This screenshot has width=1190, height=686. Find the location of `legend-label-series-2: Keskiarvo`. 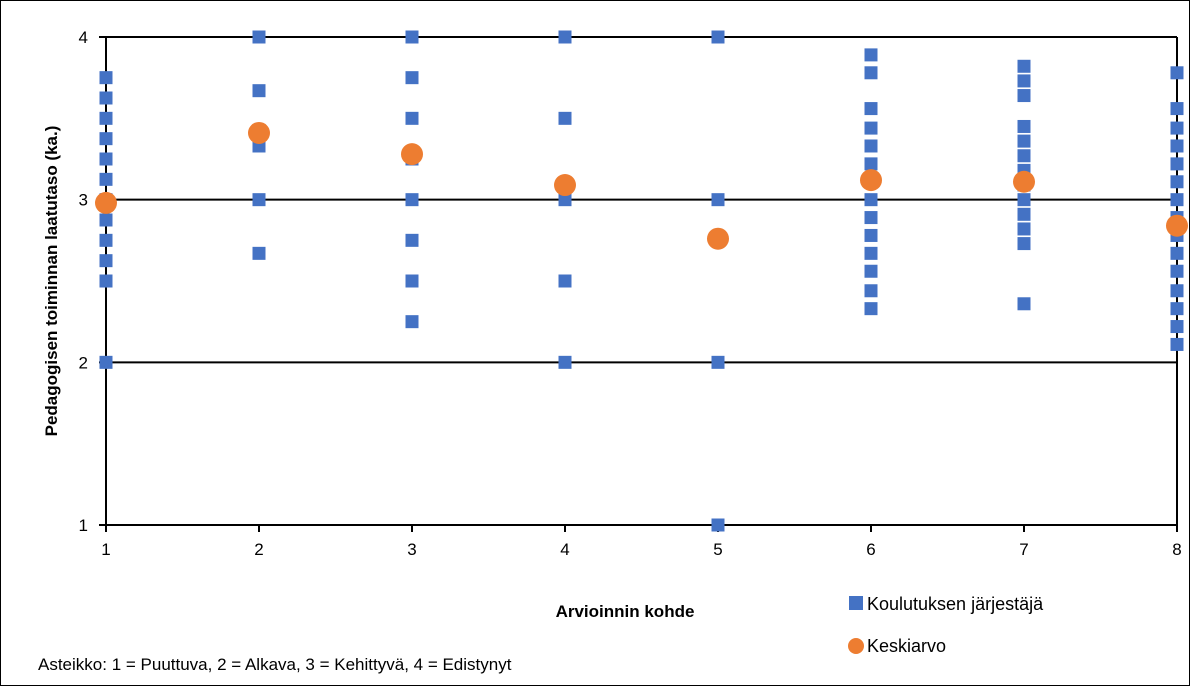

legend-label-series-2: Keskiarvo is located at coordinates (906, 646).